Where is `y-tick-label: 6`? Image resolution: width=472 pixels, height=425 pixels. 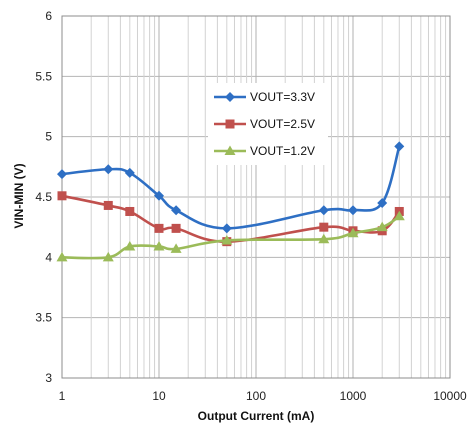 y-tick-label: 6 is located at coordinates (48, 16).